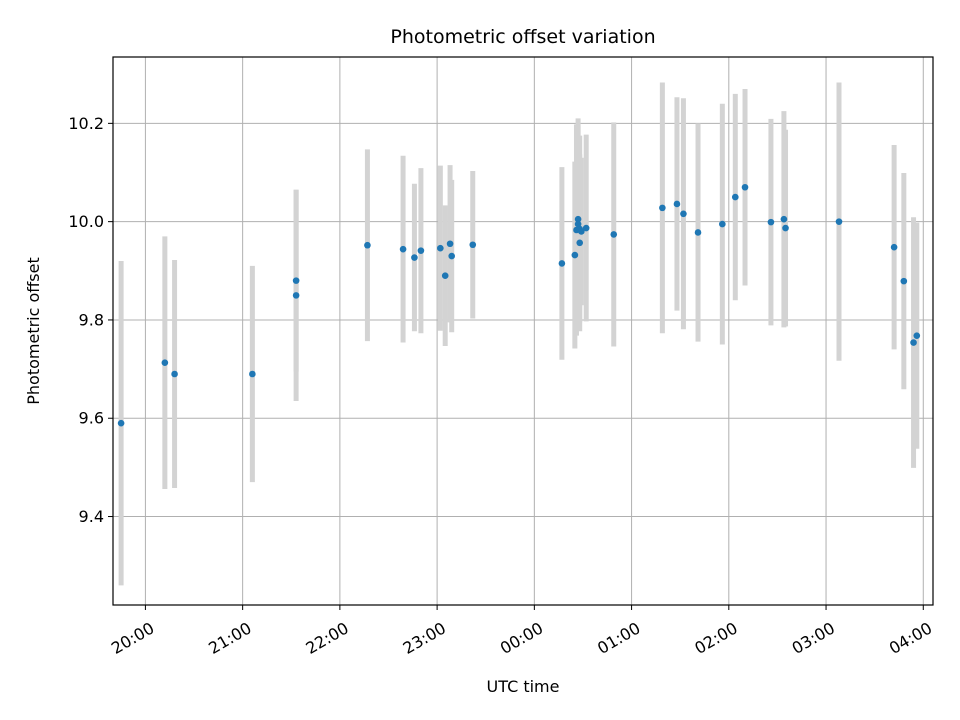  Describe the element at coordinates (86, 123) in the screenshot. I see `y-tick-label: 10.2` at that location.